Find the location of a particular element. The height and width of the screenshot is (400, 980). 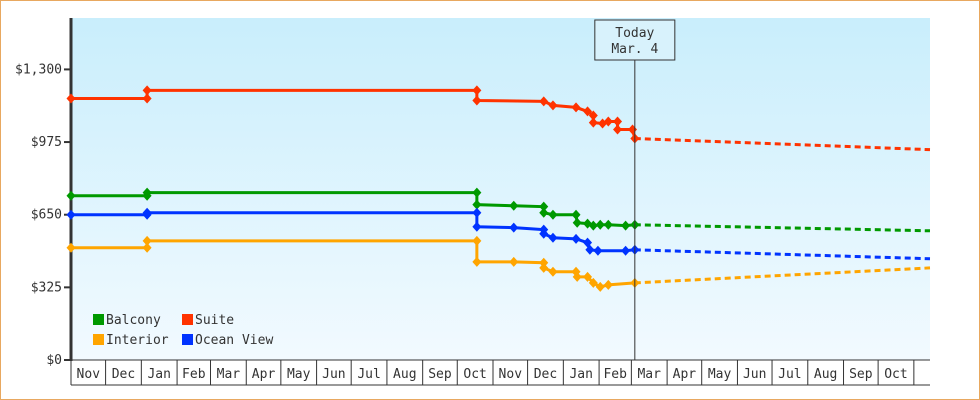

legend-label: Ocean View is located at coordinates (234, 340).